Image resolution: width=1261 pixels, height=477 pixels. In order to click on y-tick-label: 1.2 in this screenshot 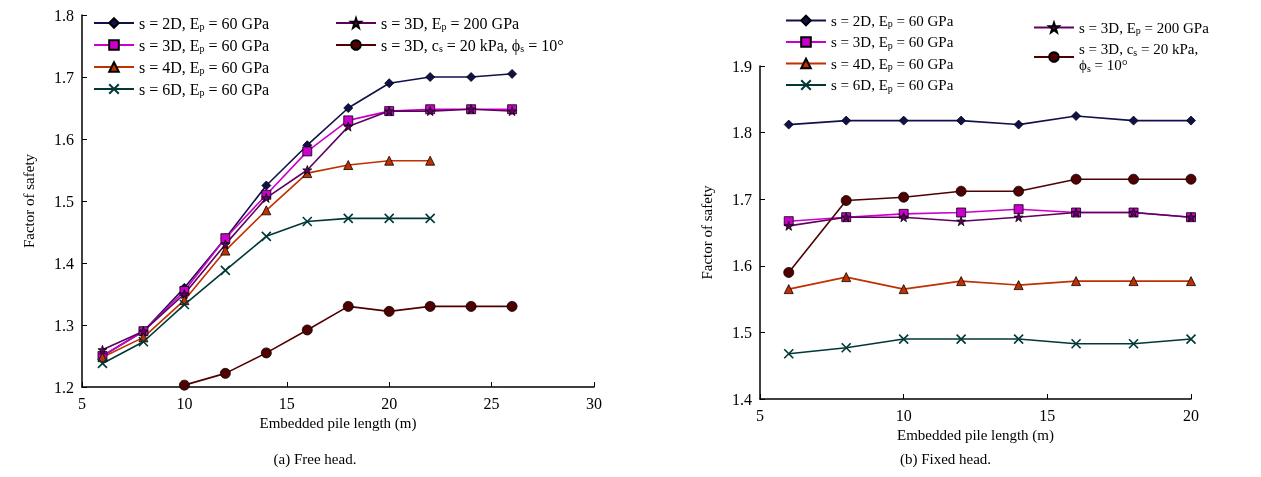, I will do `click(64, 387)`.